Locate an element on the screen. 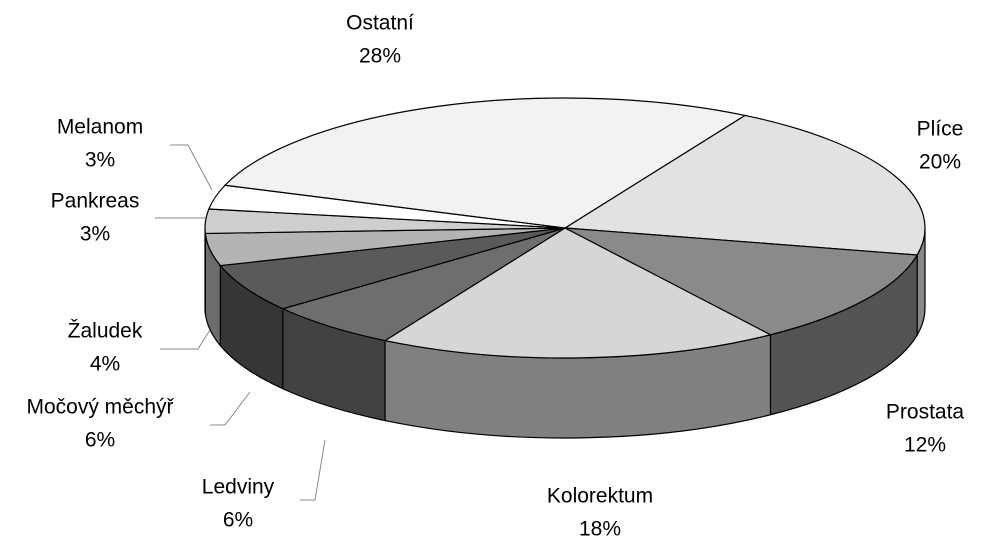 This screenshot has height=542, width=982. slice-value-label: 12% is located at coordinates (925, 445).